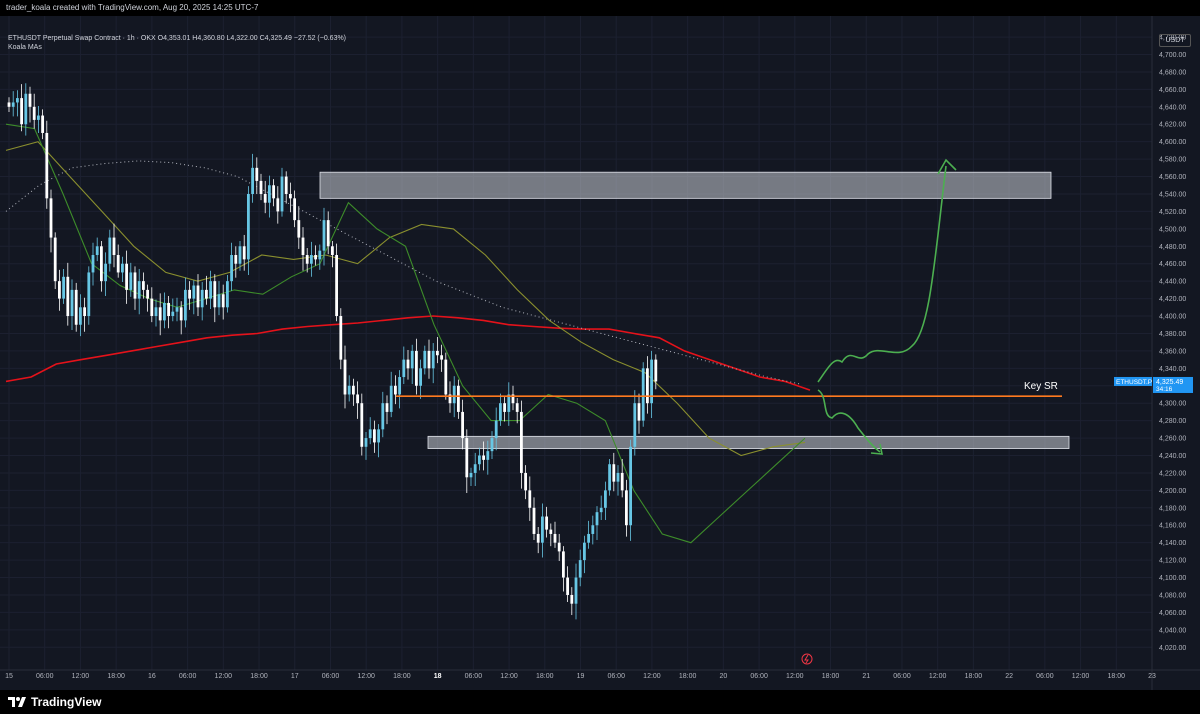  I want to click on symbol-tag, so click(1133, 381).